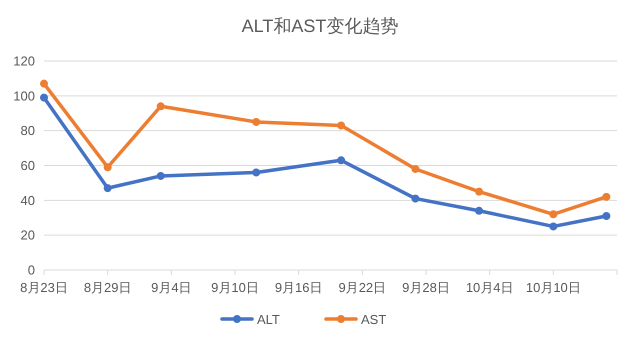  I want to click on ytick: 60, so click(27, 165).